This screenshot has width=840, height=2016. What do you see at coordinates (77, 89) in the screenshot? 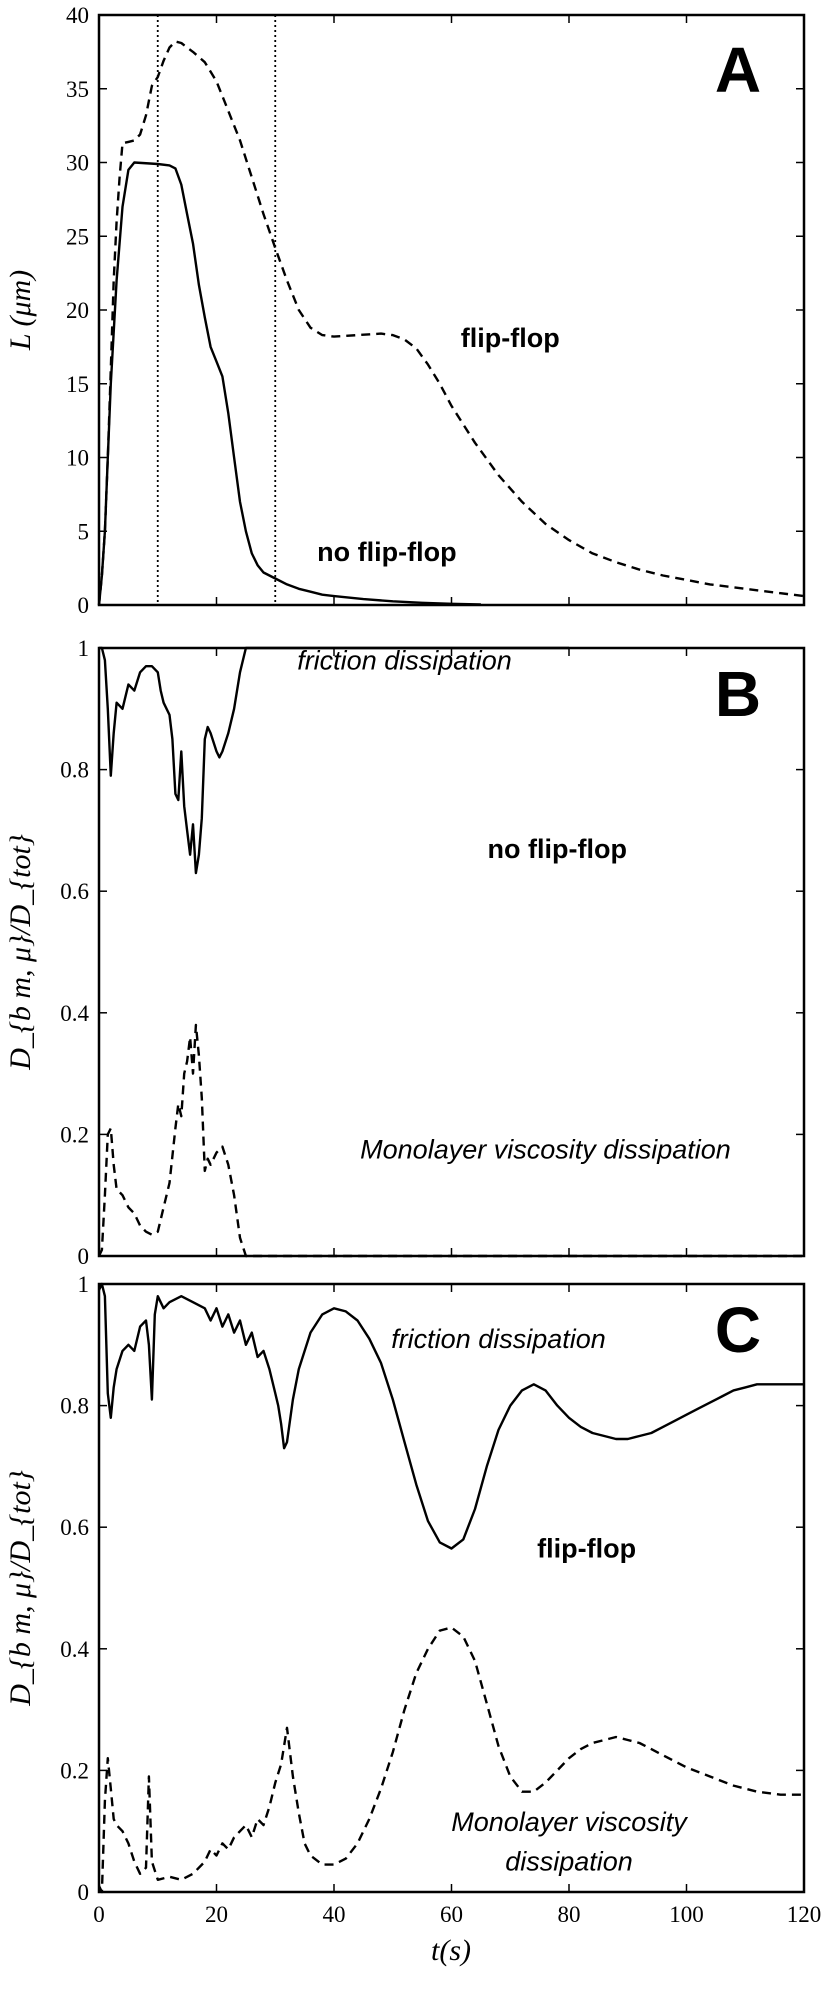
I see `y-tick-label: 35` at bounding box center [77, 89].